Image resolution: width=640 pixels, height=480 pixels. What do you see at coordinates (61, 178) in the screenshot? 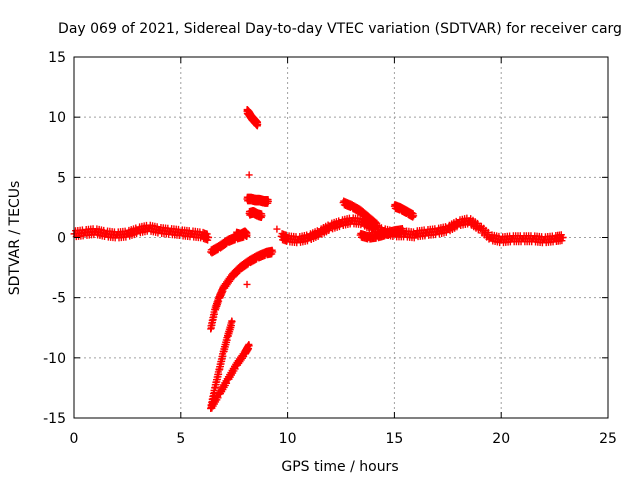
I see `y-tick-label: 5` at bounding box center [61, 178].